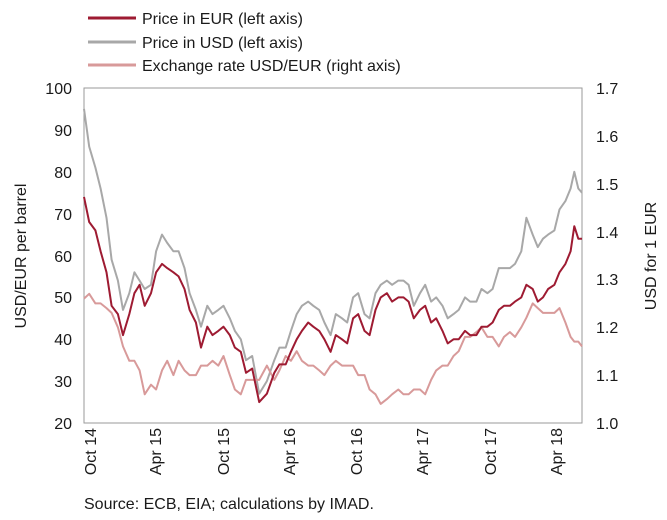 Image resolution: width=667 pixels, height=520 pixels. I want to click on legend-label-usd: Price in USD (left axis), so click(222, 43).